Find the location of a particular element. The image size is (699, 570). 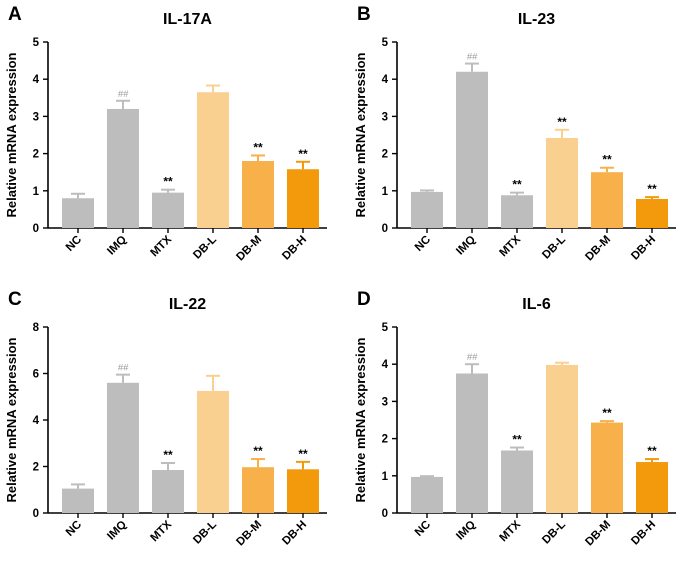

chart-title-b: IL-23 is located at coordinates (536, 19).